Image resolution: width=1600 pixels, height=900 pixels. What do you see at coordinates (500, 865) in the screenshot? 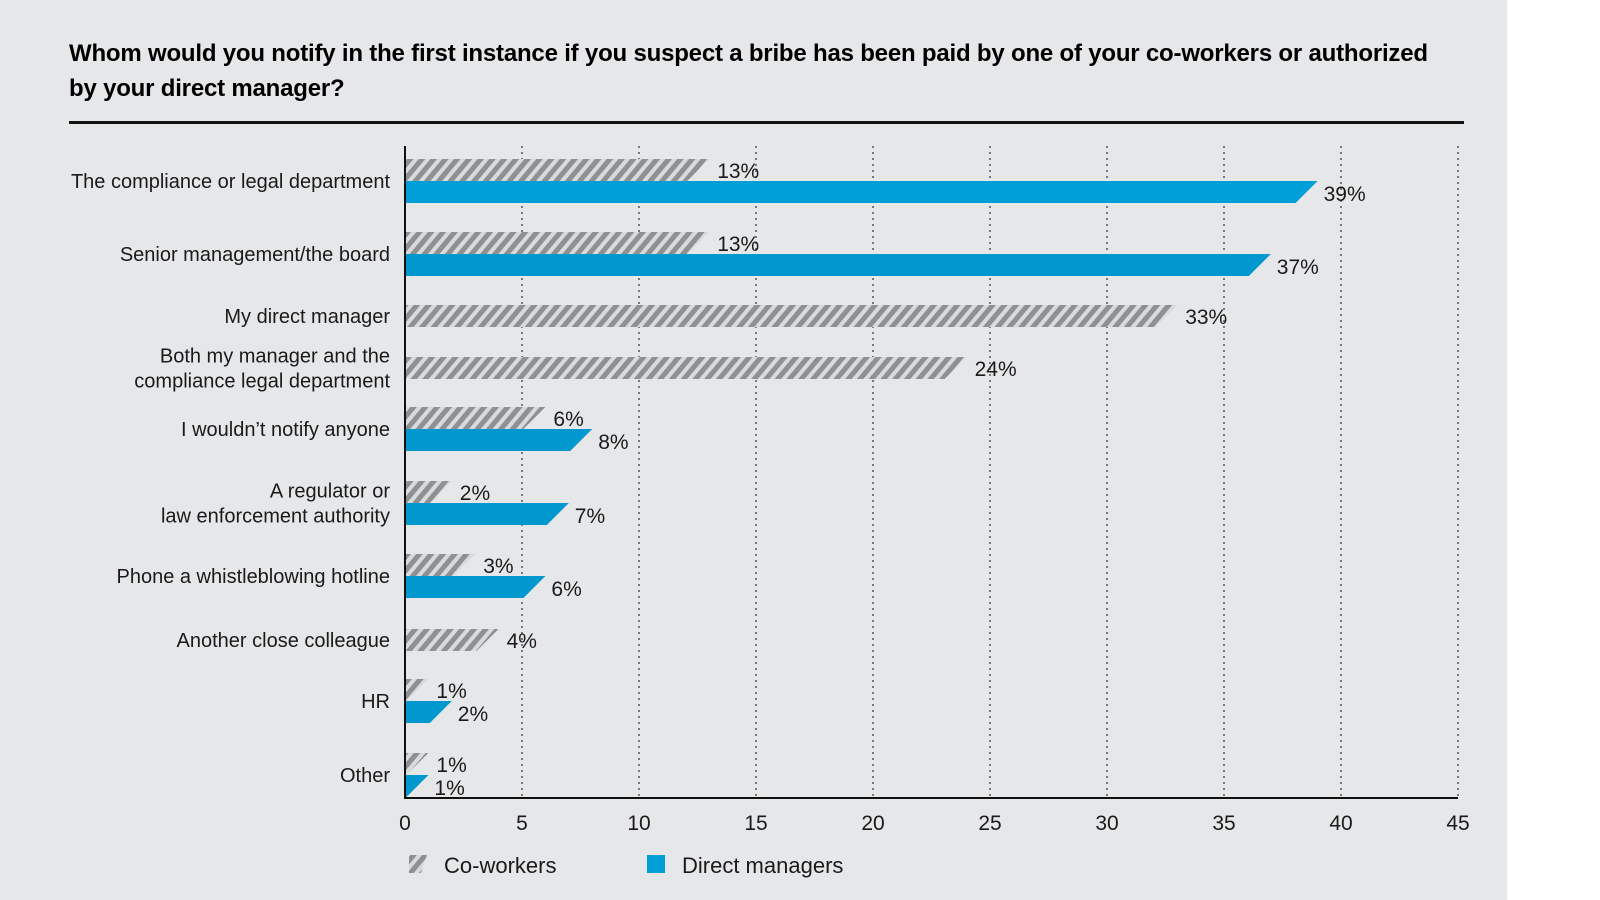
I see `legend-label-co-workers: Co-workers` at bounding box center [500, 865].